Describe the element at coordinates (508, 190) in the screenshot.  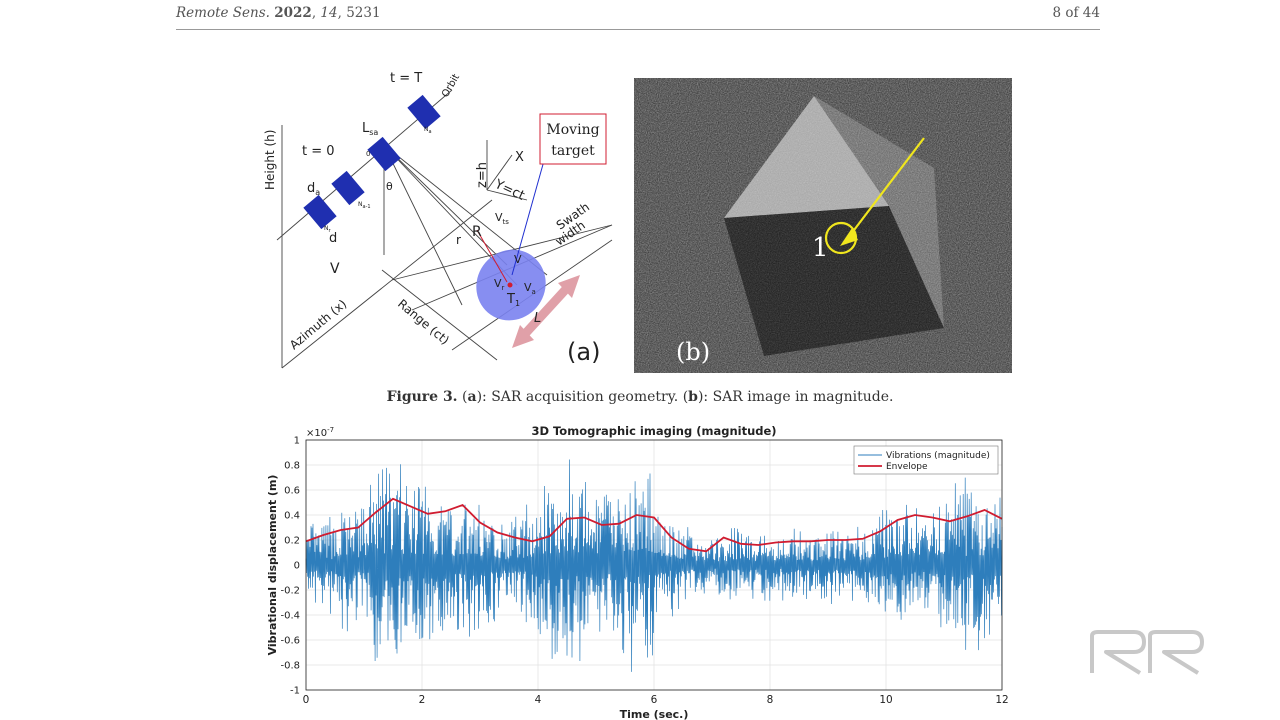
I see `label-Y: Y=ct` at that location.